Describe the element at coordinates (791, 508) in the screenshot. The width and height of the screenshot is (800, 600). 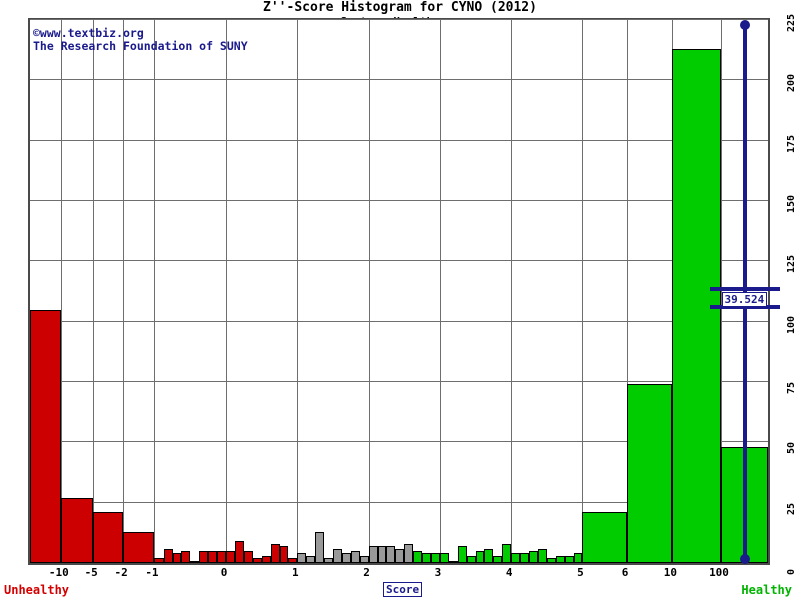
I see `y-tick-label: 25` at that location.